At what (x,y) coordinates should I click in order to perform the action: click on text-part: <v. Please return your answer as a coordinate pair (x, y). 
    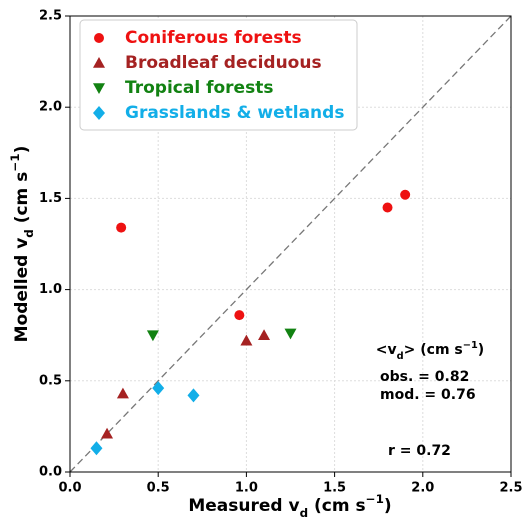
    Looking at the image, I should click on (386, 350).